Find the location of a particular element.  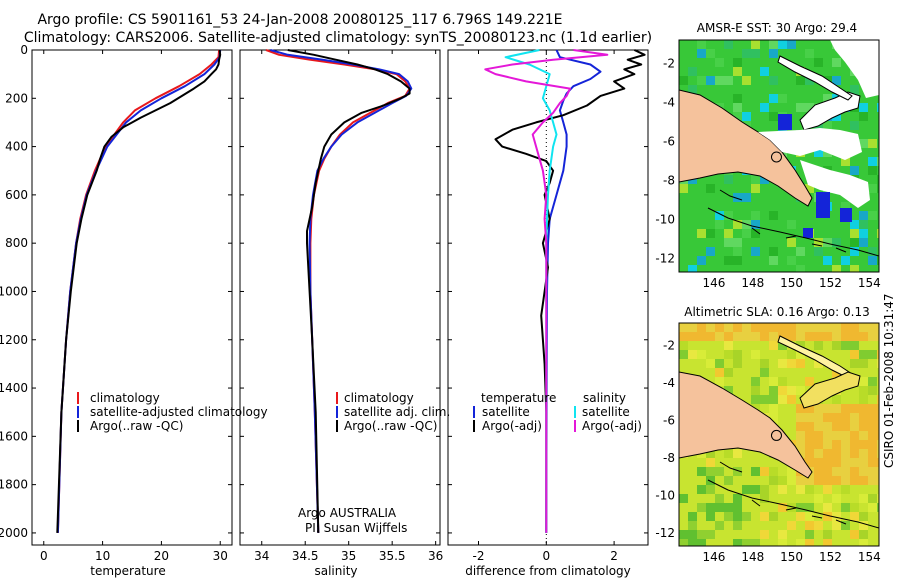

x-tick-label: 36 is located at coordinates (435, 556).